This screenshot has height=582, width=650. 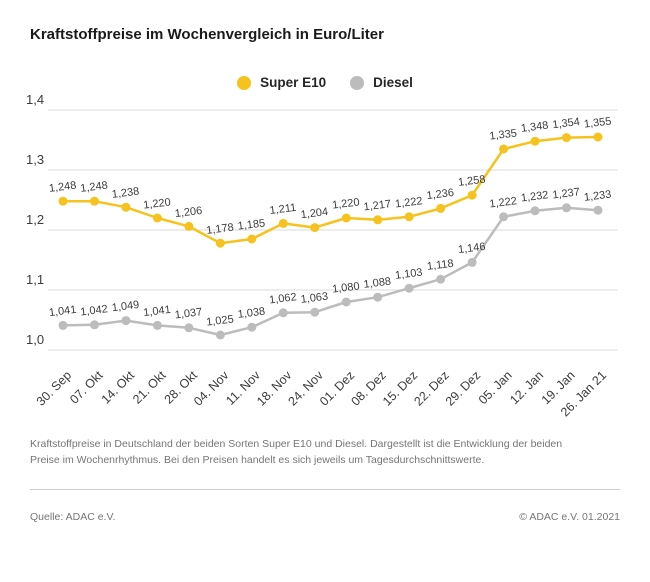 What do you see at coordinates (314, 213) in the screenshot?
I see `value-label: 1,204` at bounding box center [314, 213].